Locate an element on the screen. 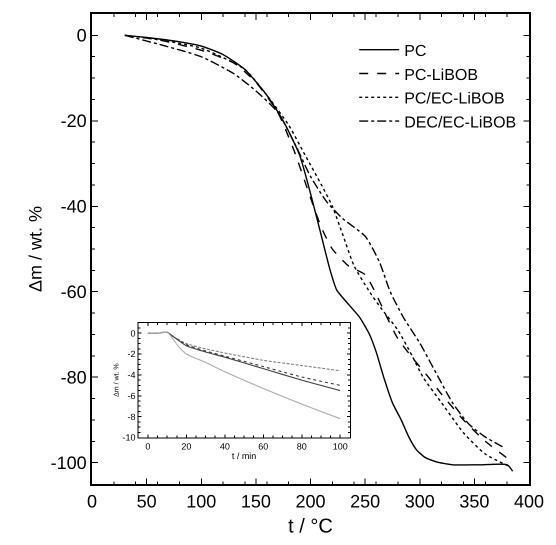  x-tick-label: 300 is located at coordinates (419, 501).